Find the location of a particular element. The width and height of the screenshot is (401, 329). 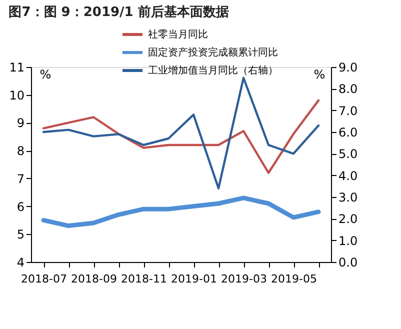

y-tick-label: 4 is located at coordinates (20, 263).